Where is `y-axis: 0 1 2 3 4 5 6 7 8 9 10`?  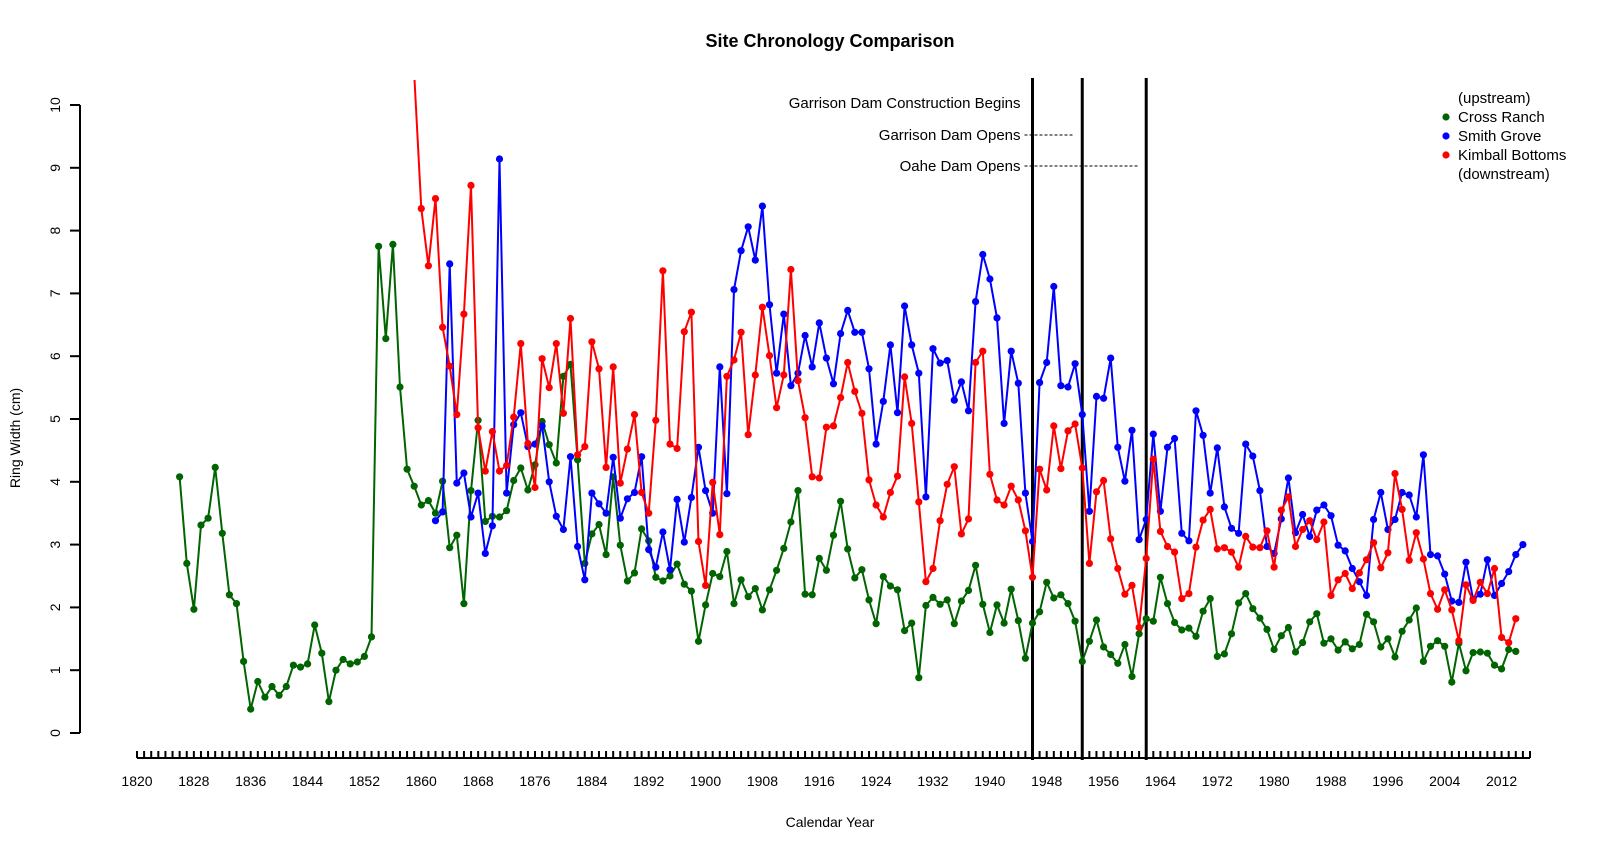
y-axis: 0 1 2 3 4 5 6 7 8 9 10 is located at coordinates (64, 417).